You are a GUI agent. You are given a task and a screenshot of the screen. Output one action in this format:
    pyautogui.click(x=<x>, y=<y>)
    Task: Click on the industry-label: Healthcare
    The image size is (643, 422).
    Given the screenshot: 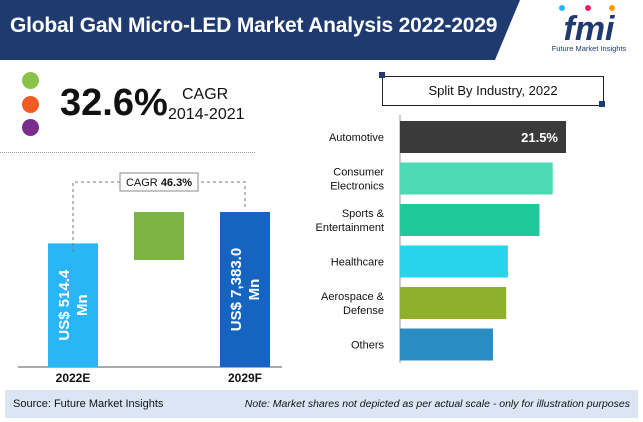 What is the action you would take?
    pyautogui.click(x=357, y=263)
    